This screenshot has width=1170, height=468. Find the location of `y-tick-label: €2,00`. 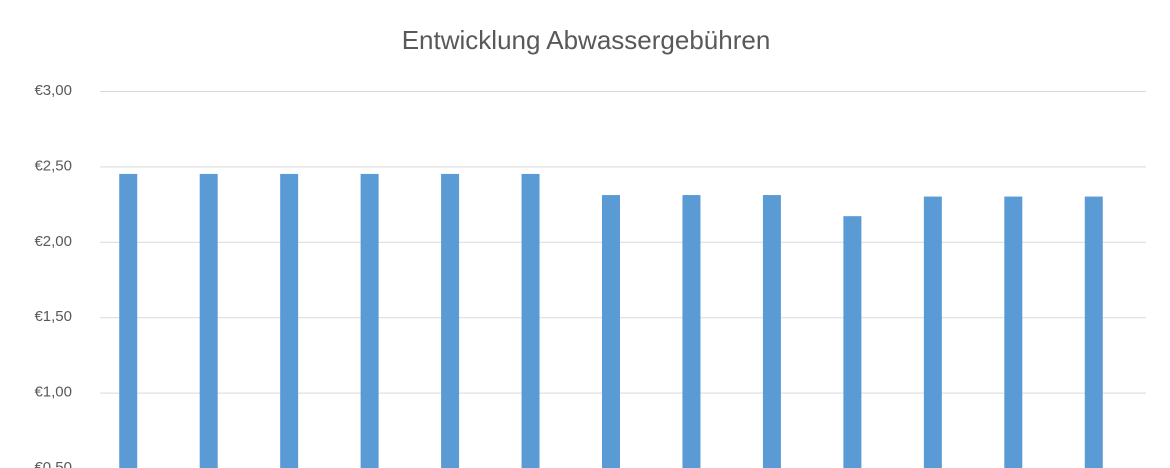

y-tick-label: €2,00 is located at coordinates (53, 241).